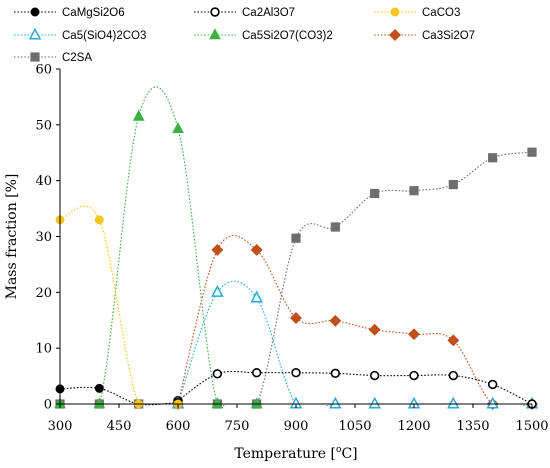  Describe the element at coordinates (53, 58) in the screenshot. I see `legend-item: C2SA` at that location.